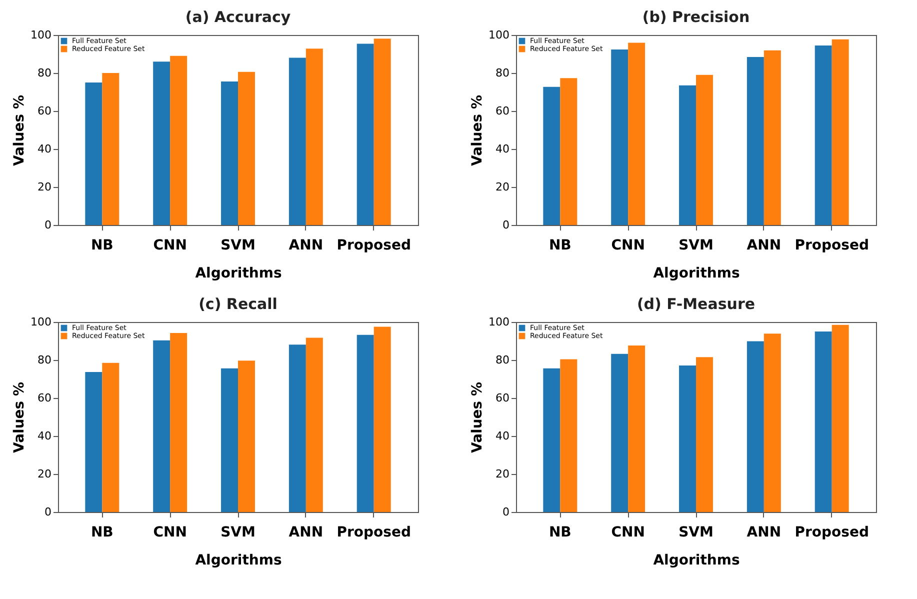  Describe the element at coordinates (238, 17) in the screenshot. I see `chart-title: (a) Accuracy` at that location.